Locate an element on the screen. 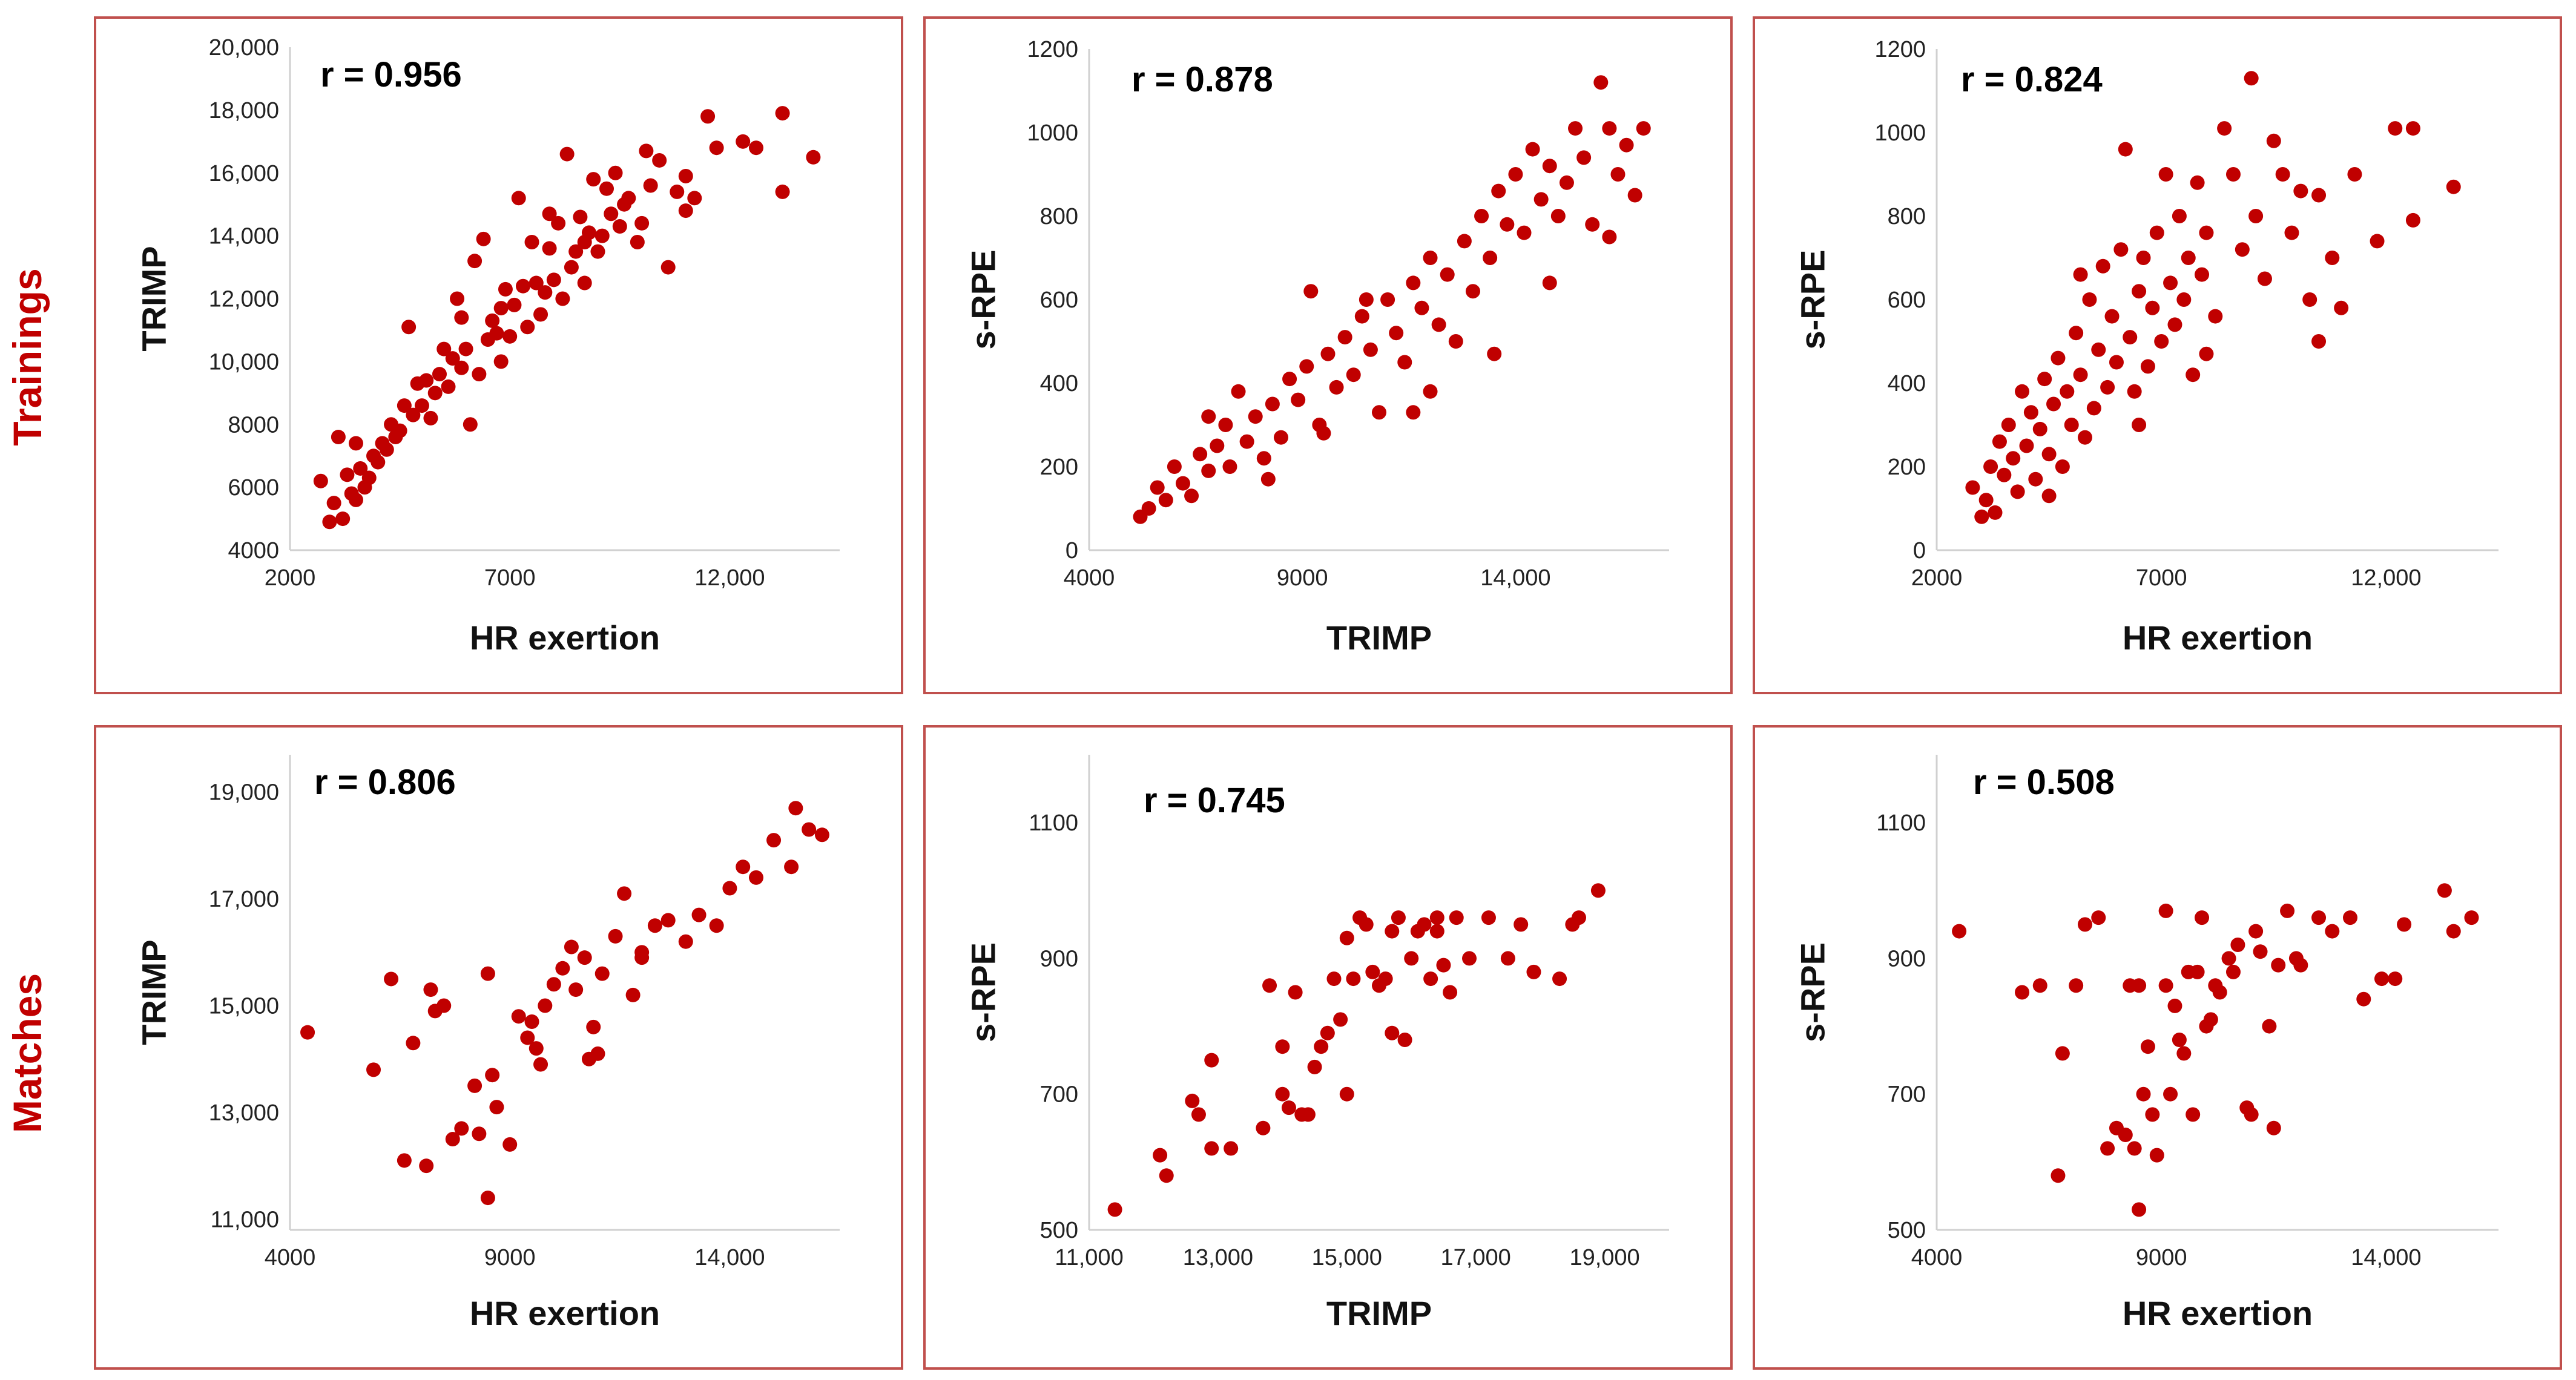  x-tick-label: 19,000 is located at coordinates (1604, 1257).